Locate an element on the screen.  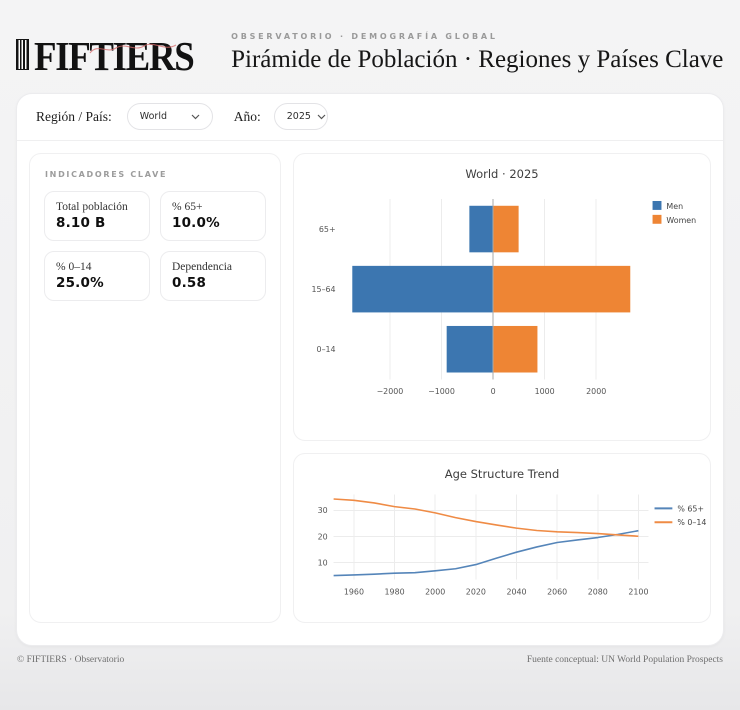
svg-text: Women is located at coordinates (681, 219).